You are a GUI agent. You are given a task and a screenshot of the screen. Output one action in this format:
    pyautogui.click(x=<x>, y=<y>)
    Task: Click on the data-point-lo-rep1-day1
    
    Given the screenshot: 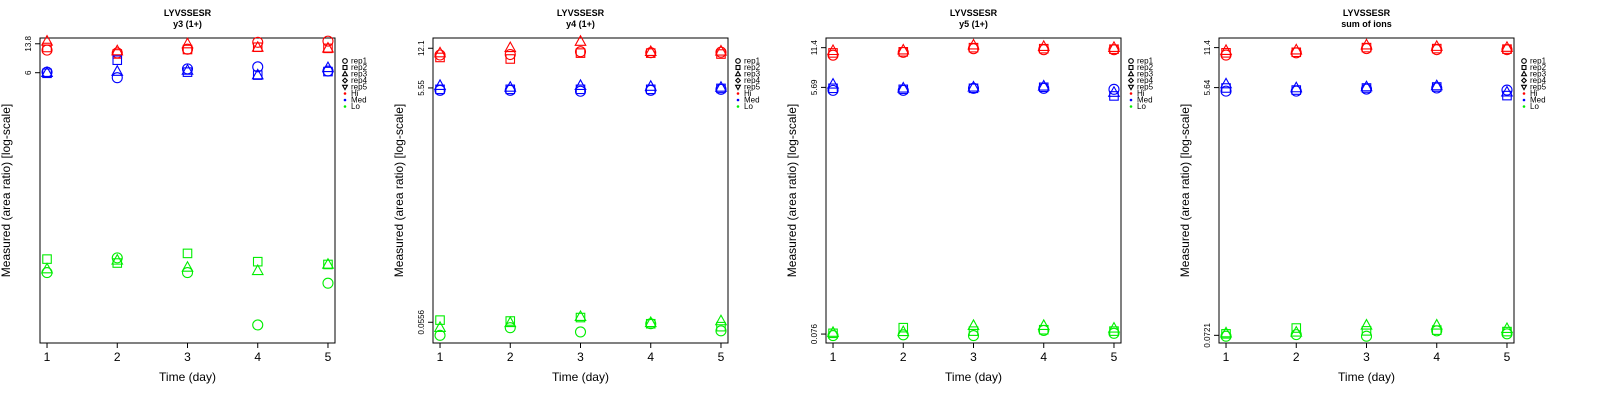 What is the action you would take?
    pyautogui.click(x=440, y=335)
    